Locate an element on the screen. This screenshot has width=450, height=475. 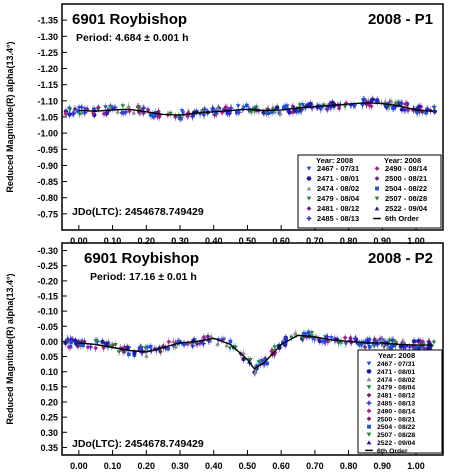
y-tick-label: -0.30 is located at coordinates (47, 251).